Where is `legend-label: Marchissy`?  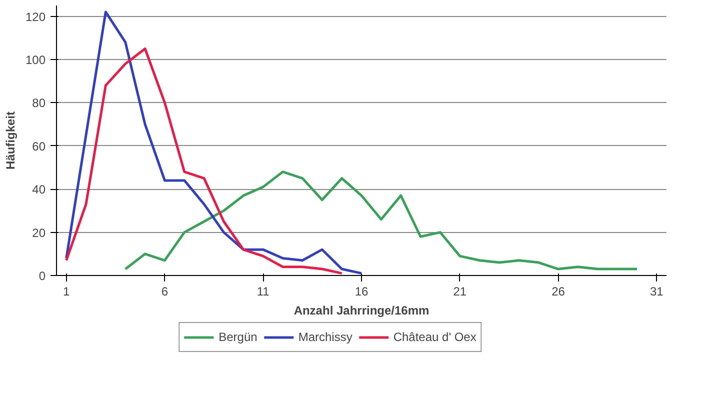
legend-label: Marchissy is located at coordinates (325, 337).